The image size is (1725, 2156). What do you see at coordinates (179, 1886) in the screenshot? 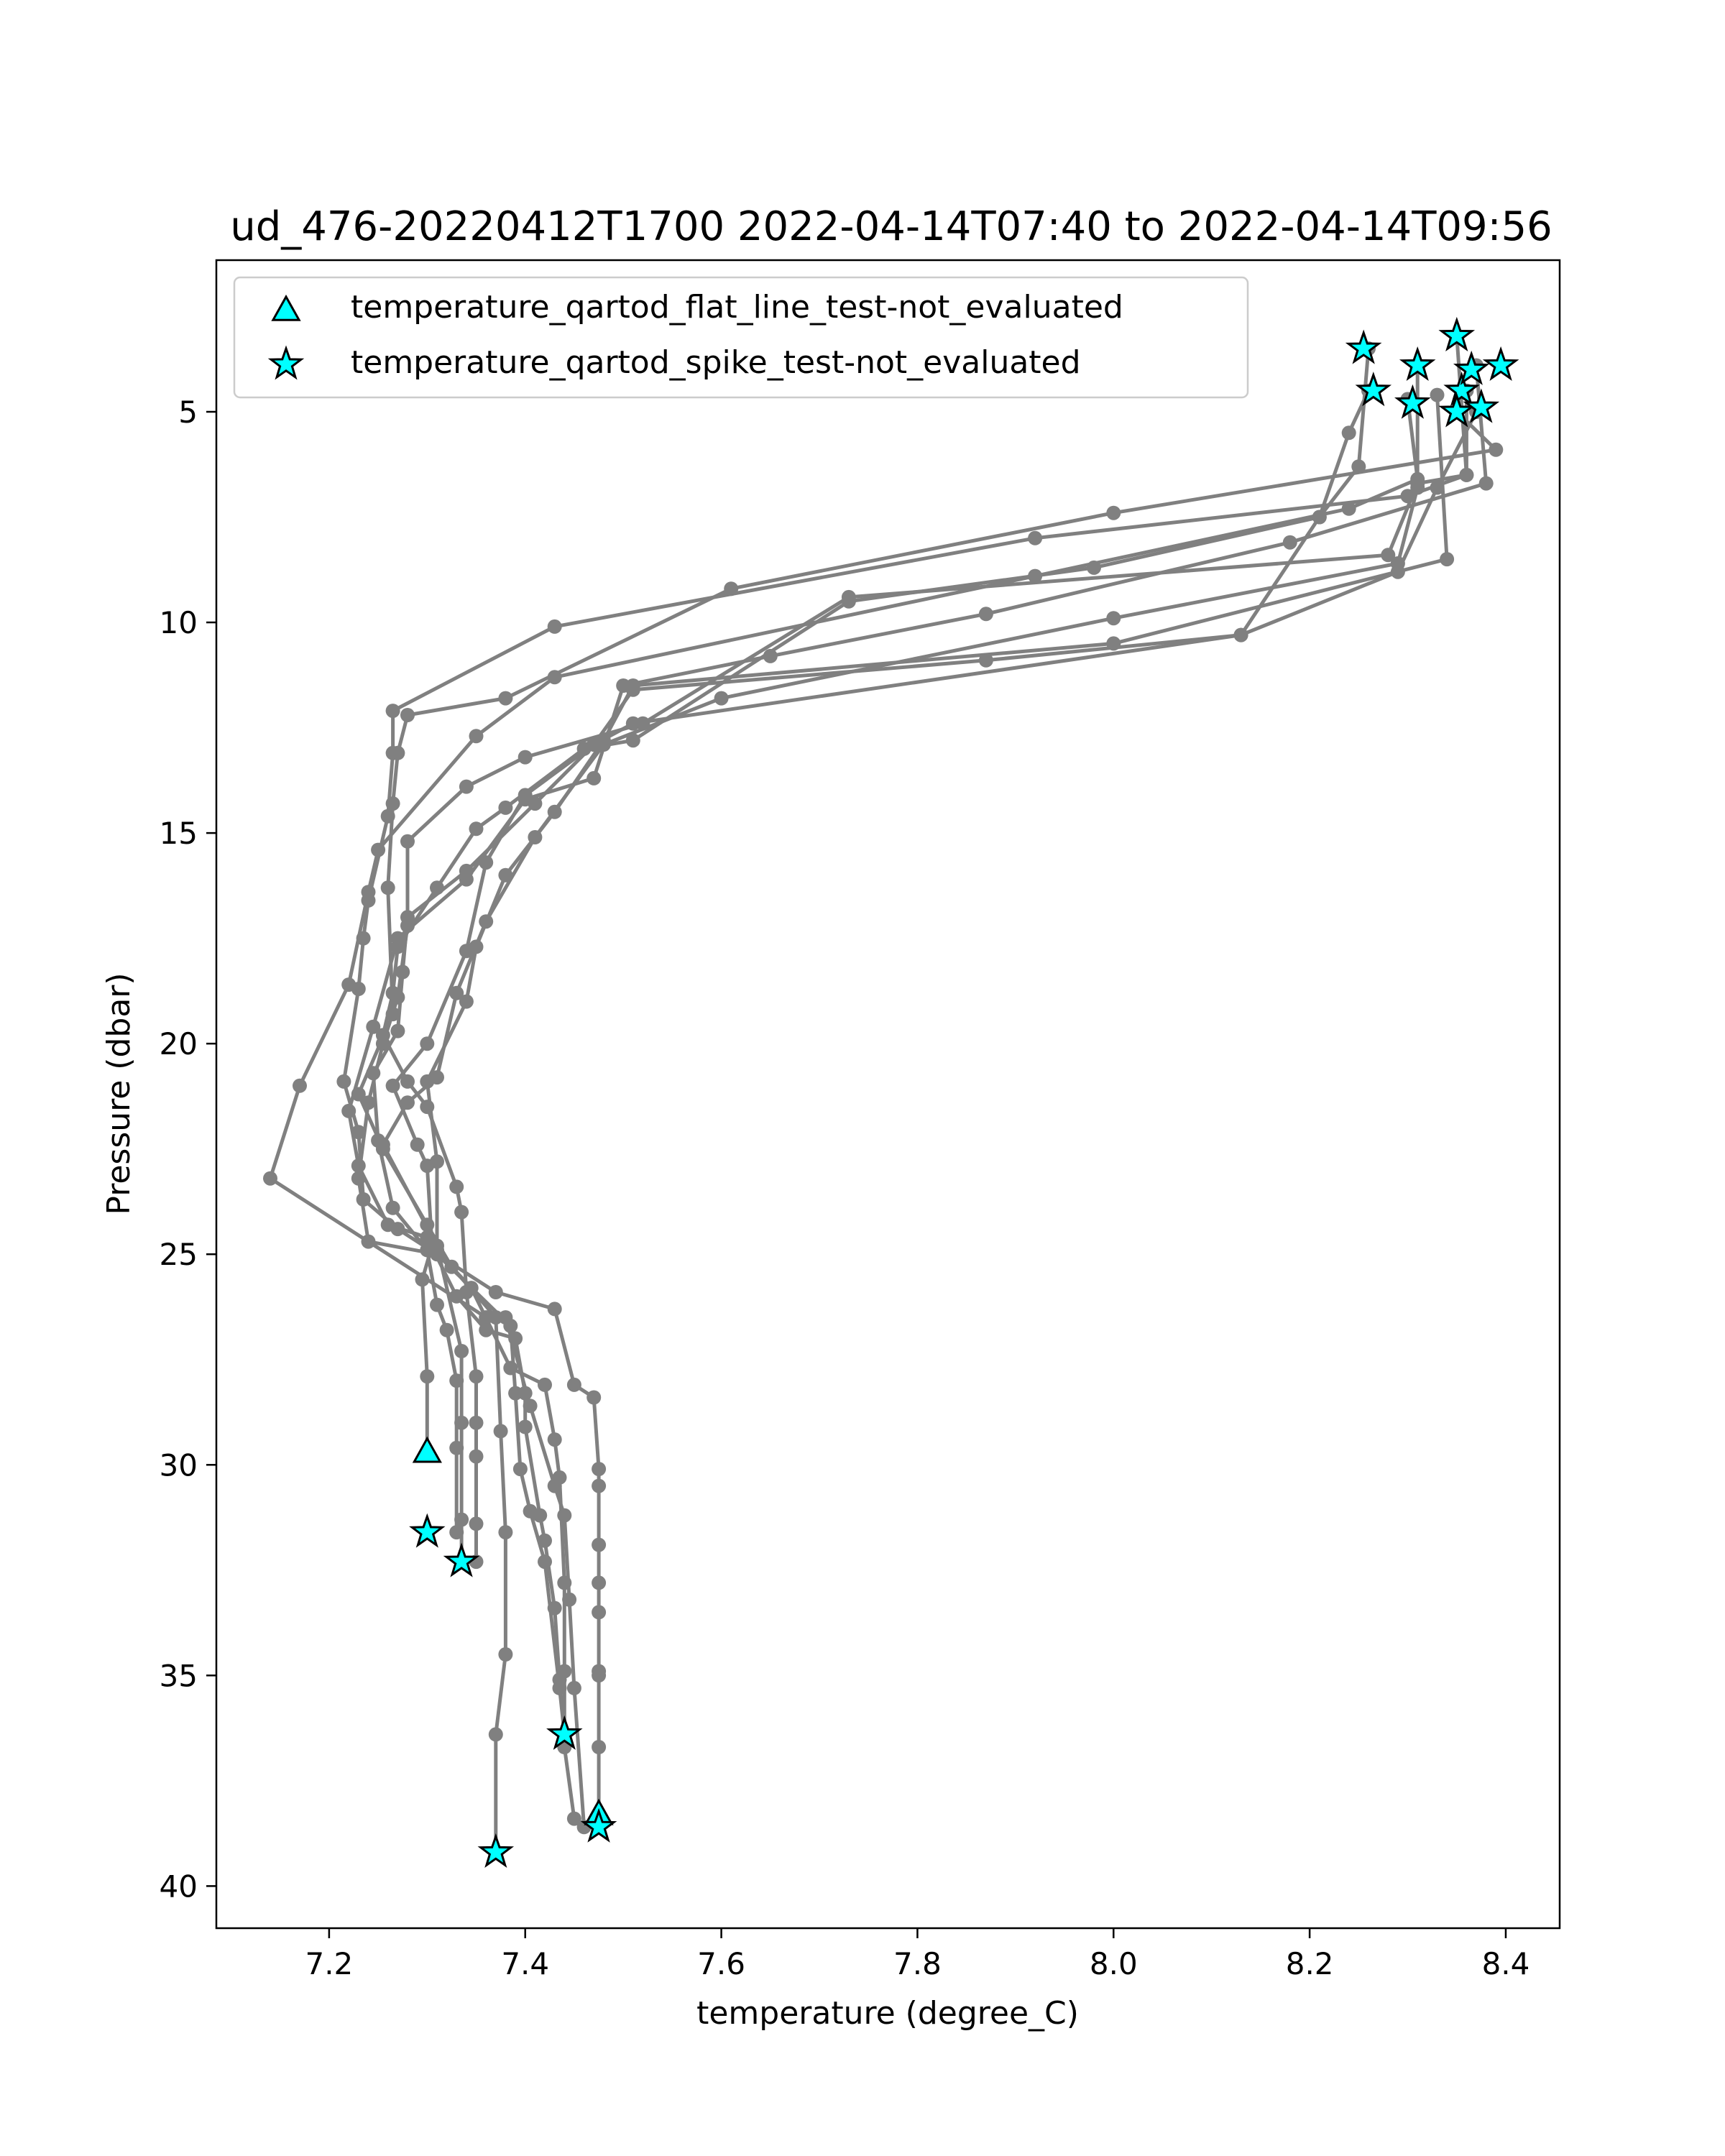
I see `y-tick-label: 40` at bounding box center [179, 1886].